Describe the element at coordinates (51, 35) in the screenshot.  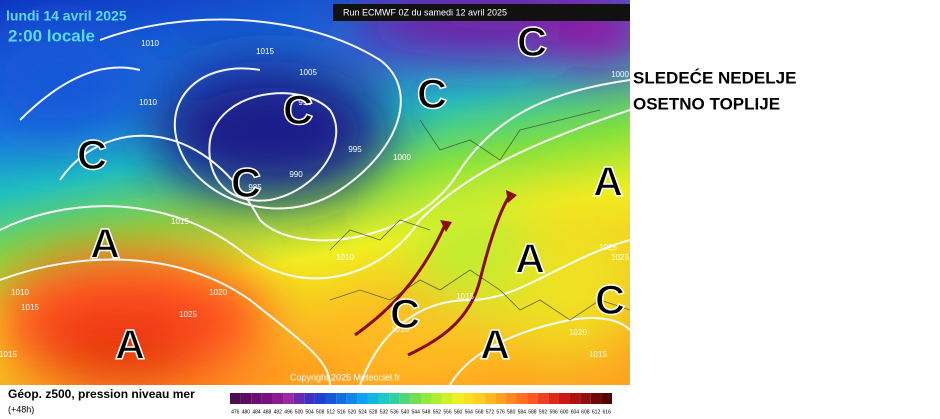
I see `map-time: 2:00 locale` at that location.